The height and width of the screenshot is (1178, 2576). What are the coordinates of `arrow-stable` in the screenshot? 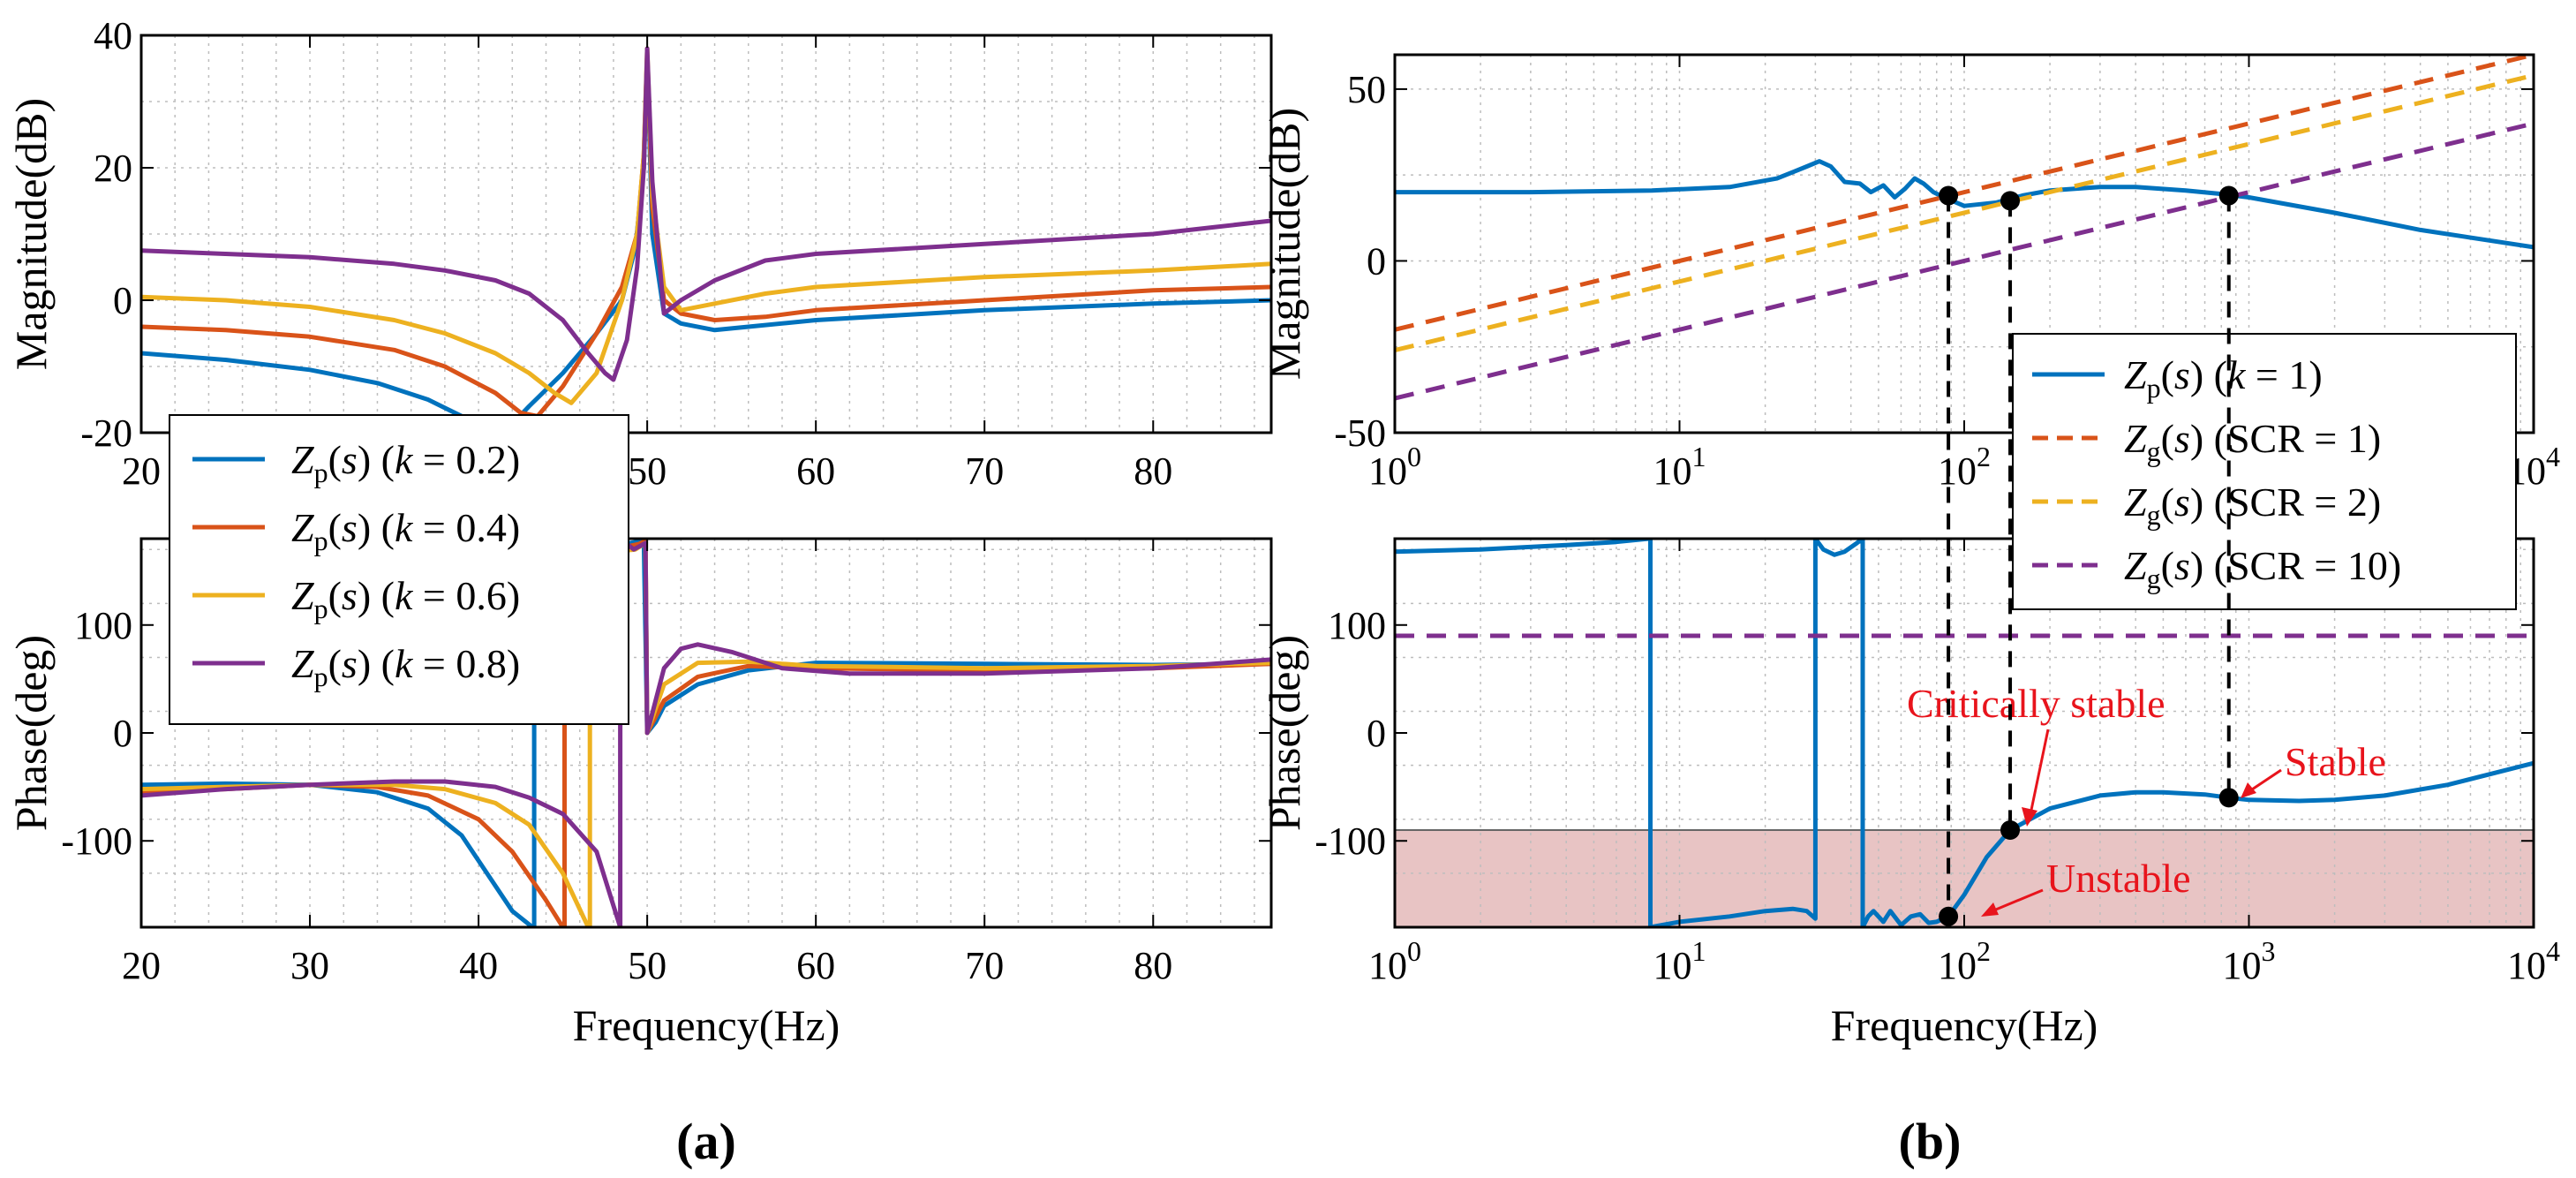 It's located at (2265, 780).